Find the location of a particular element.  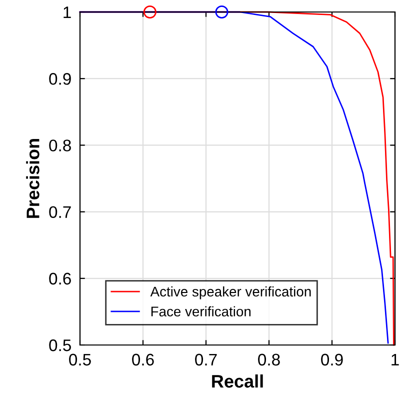

y-tick-label: 0.5 is located at coordinates (60, 345).